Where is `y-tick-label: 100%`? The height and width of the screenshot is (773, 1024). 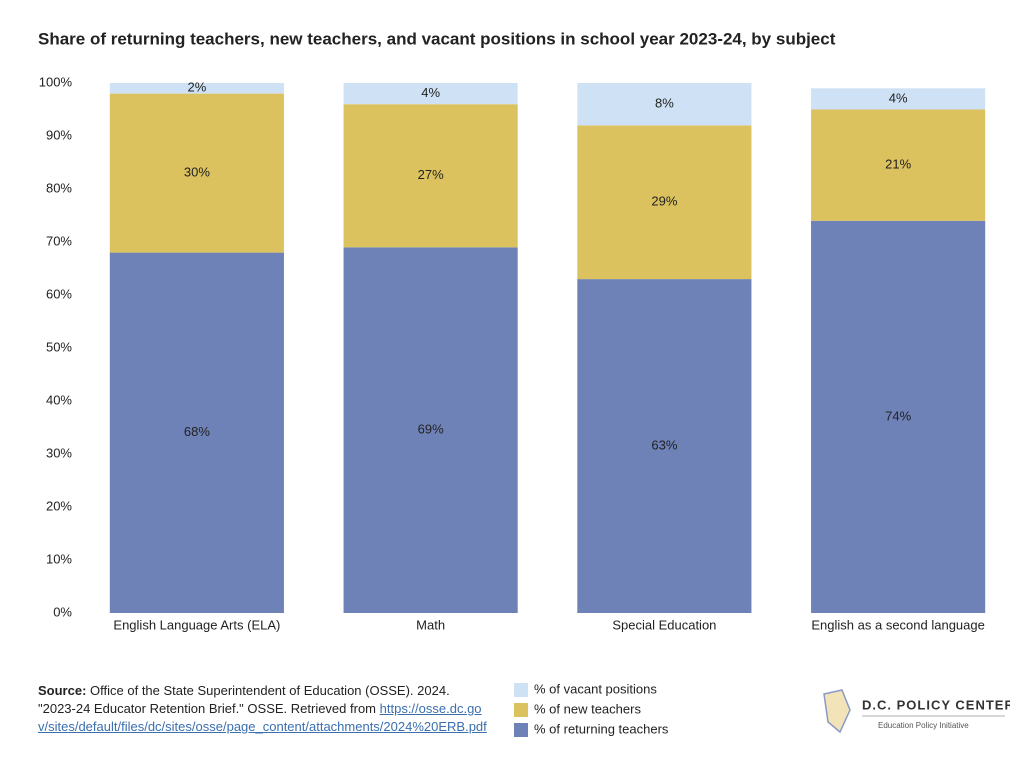 y-tick-label: 100% is located at coordinates (56, 81).